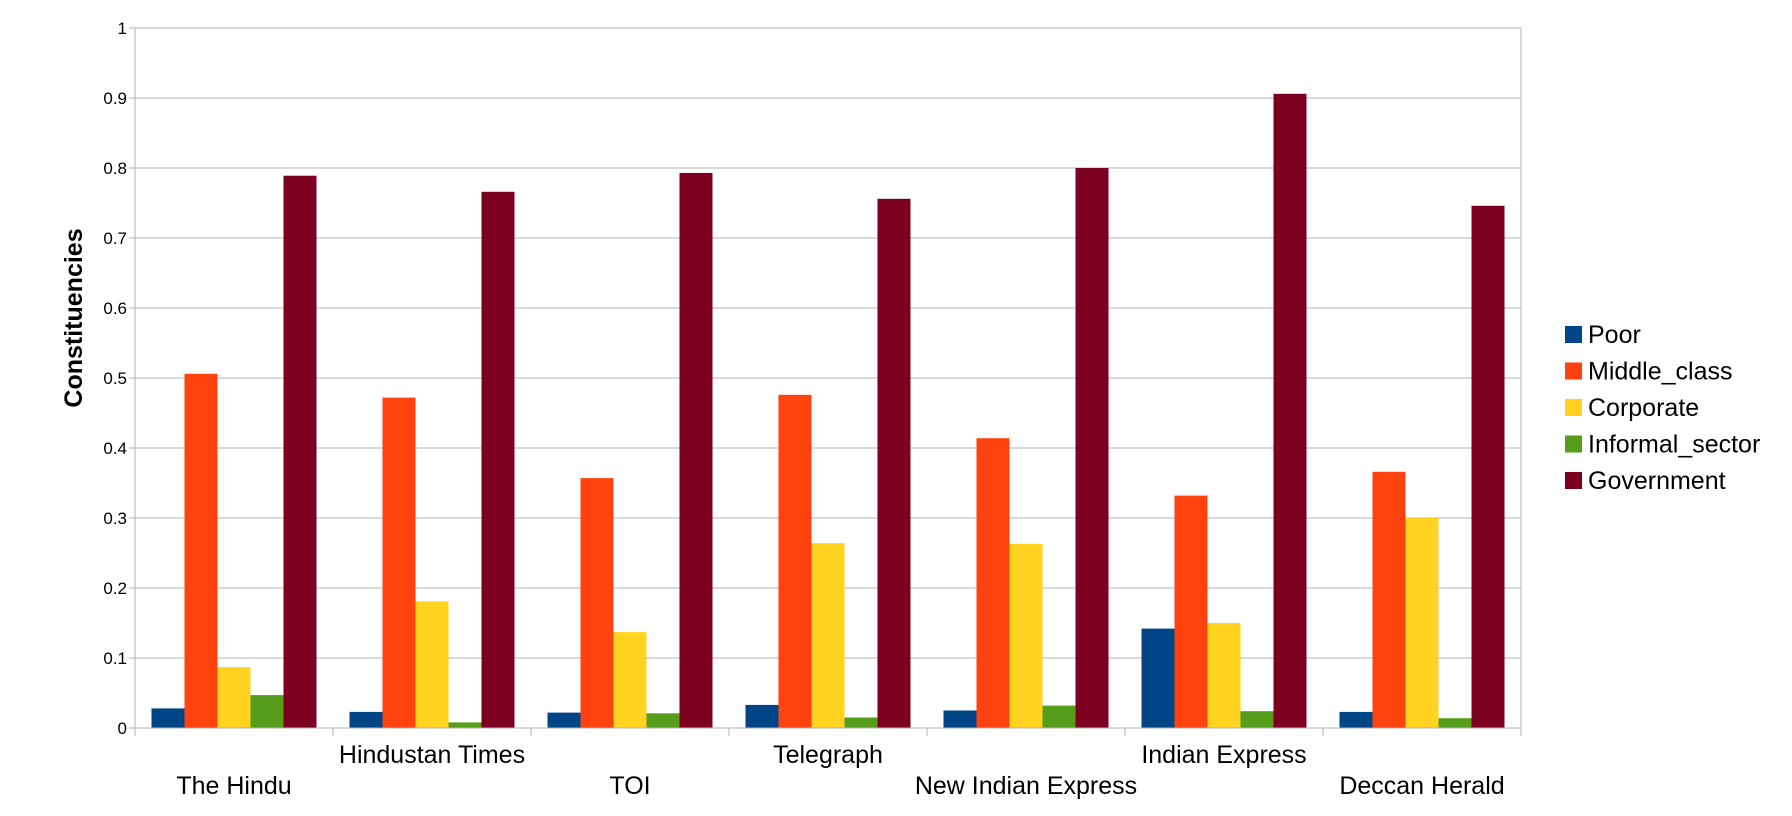  What do you see at coordinates (1674, 445) in the screenshot?
I see `legend-label: Informal_sector` at bounding box center [1674, 445].